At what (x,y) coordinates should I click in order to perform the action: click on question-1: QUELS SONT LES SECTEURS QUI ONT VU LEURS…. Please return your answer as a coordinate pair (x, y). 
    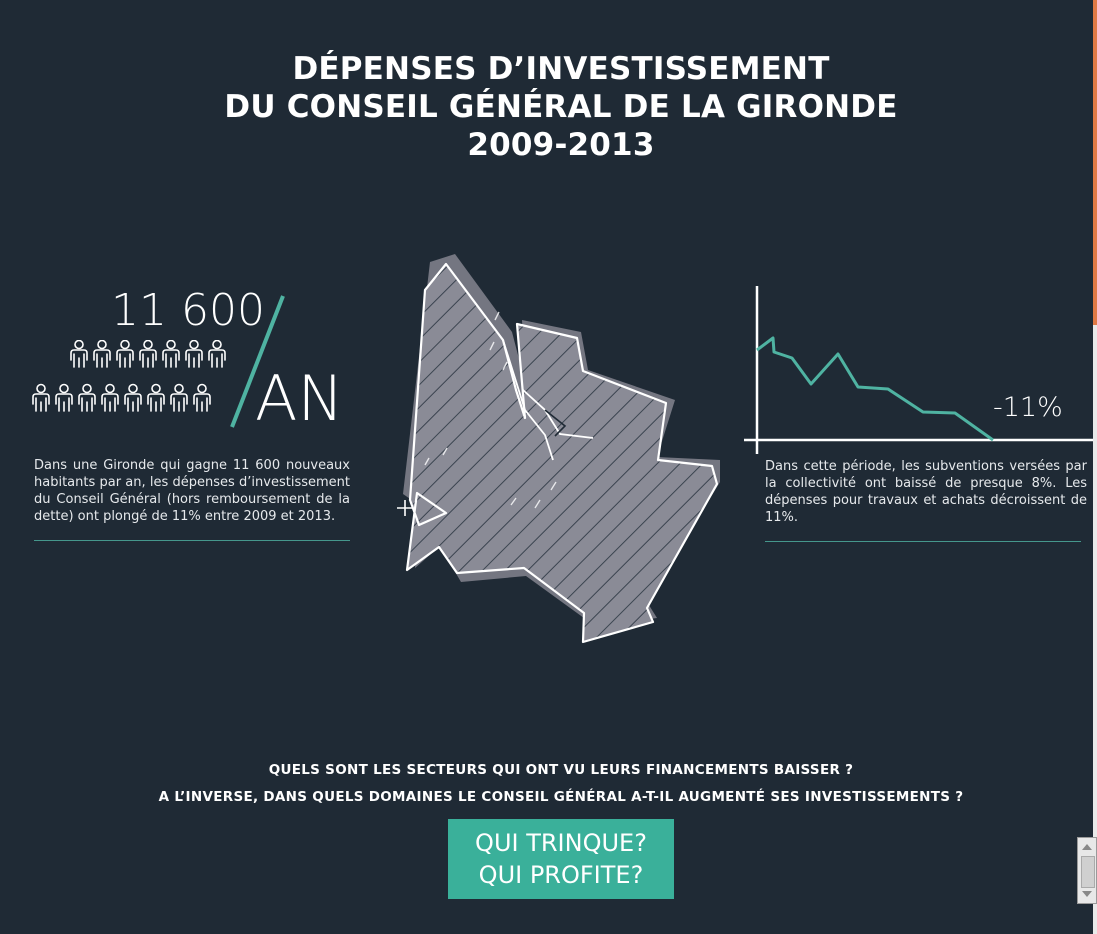
    Looking at the image, I should click on (561, 770).